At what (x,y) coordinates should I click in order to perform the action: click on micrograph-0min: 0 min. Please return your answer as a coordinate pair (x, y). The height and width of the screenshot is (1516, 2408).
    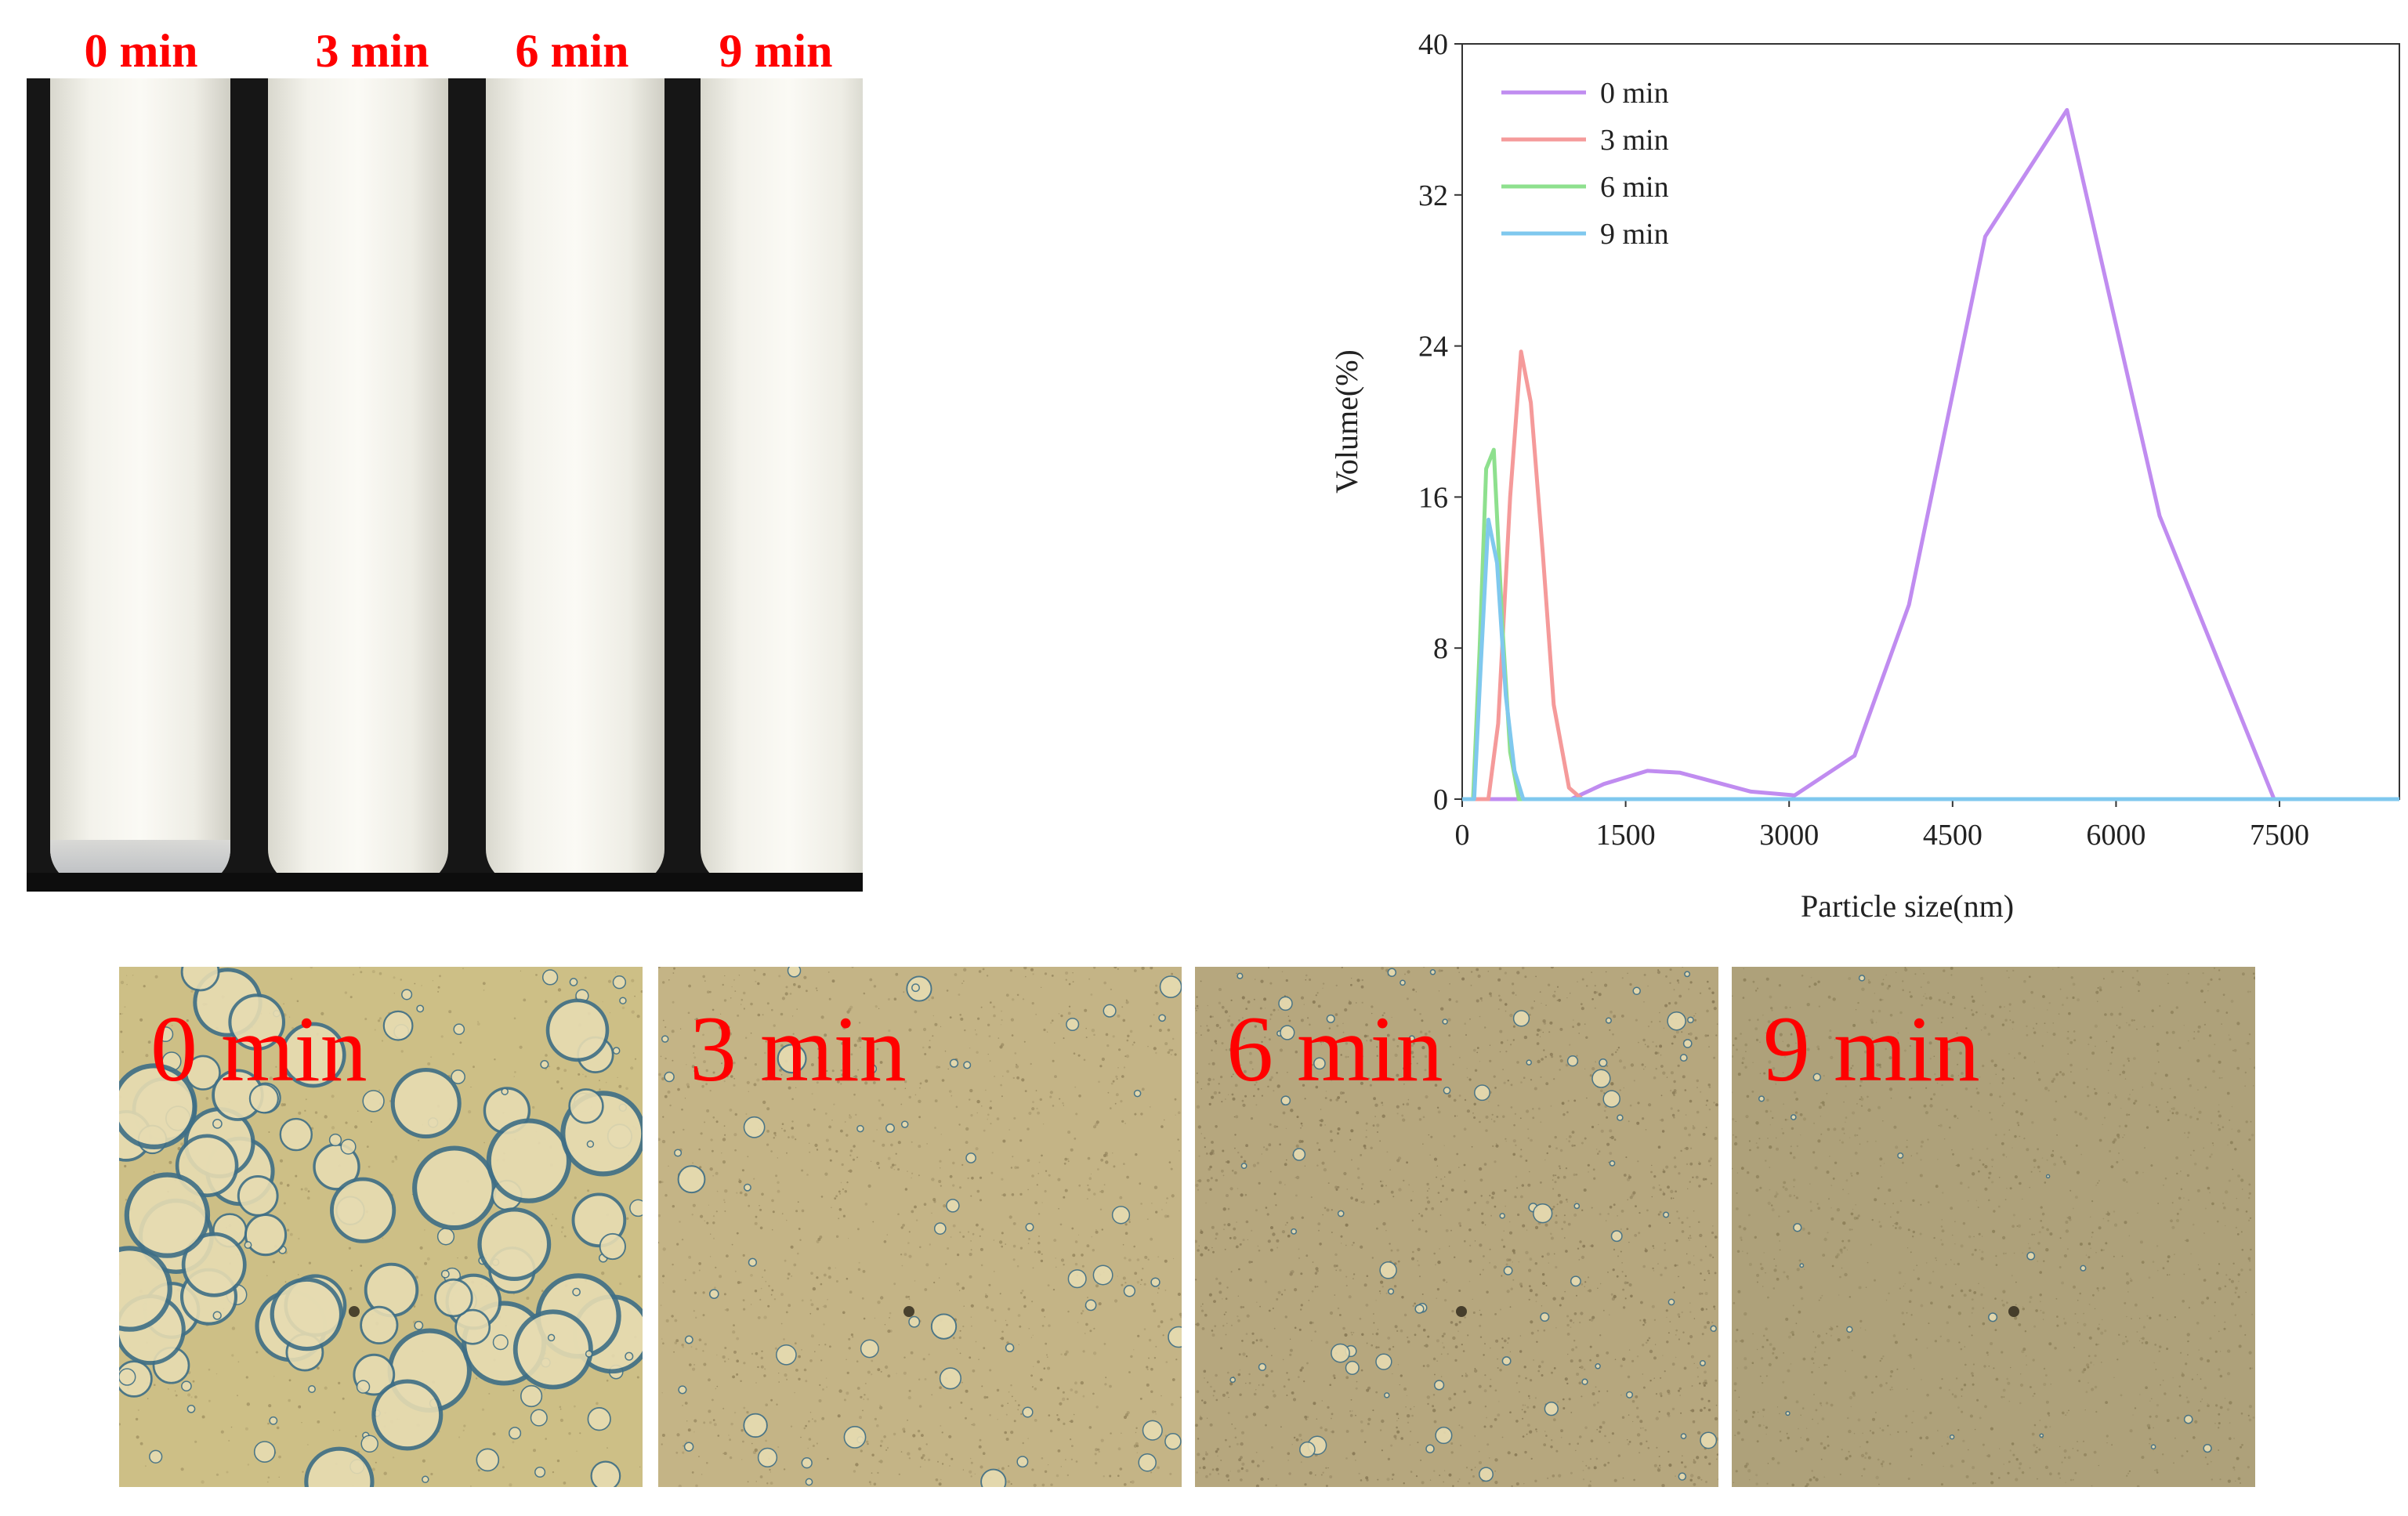
    Looking at the image, I should click on (381, 1227).